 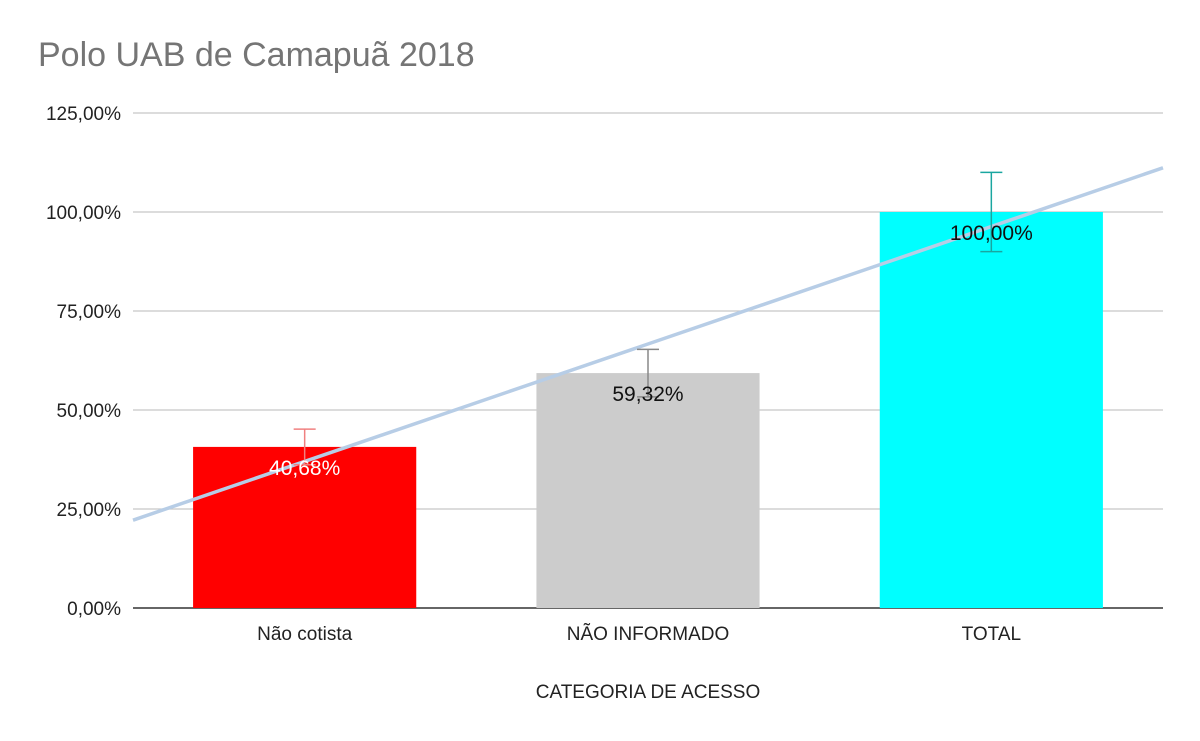 What do you see at coordinates (83, 114) in the screenshot?
I see `y-tick-label: 125,00%` at bounding box center [83, 114].